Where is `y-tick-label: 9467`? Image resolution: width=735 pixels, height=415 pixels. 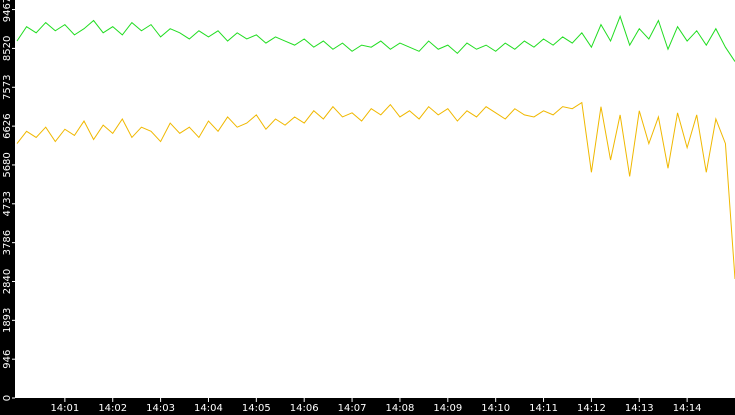
y-tick-label: 9467 is located at coordinates (7, 11).